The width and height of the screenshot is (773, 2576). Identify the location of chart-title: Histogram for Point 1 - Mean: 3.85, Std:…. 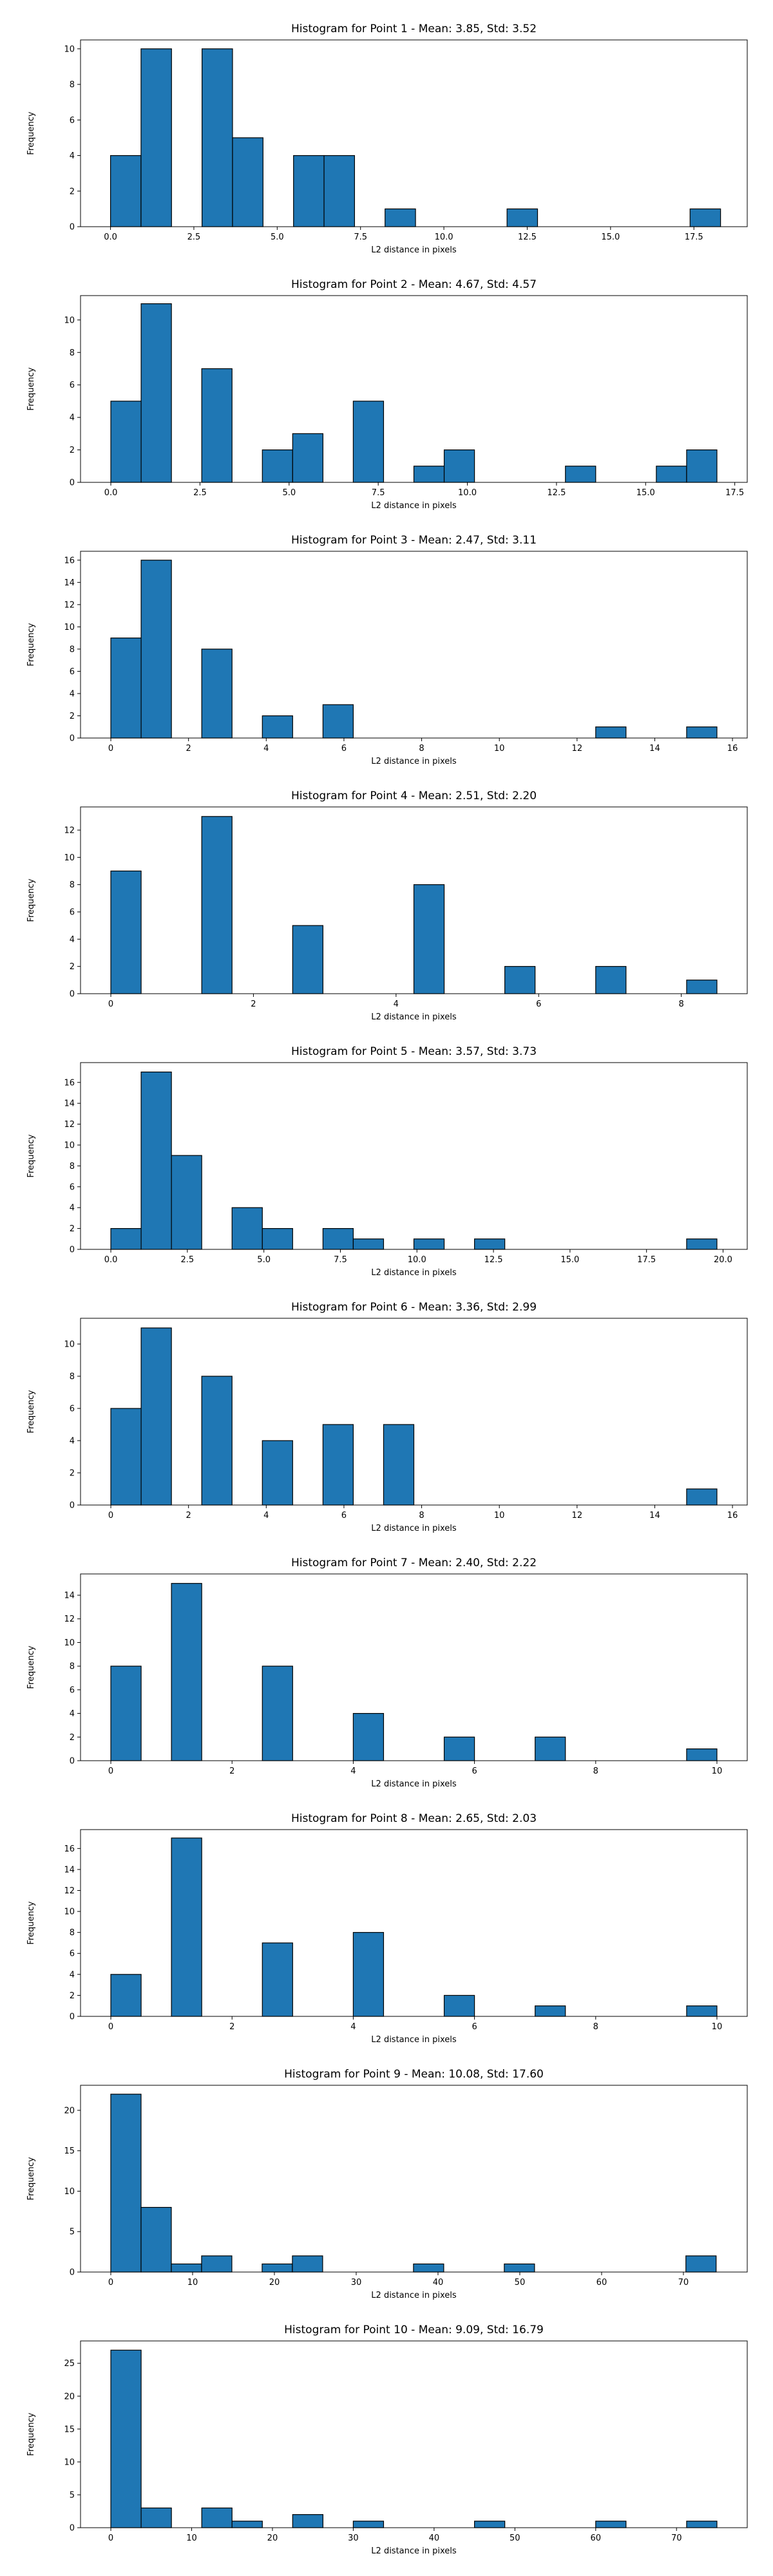
(414, 29).